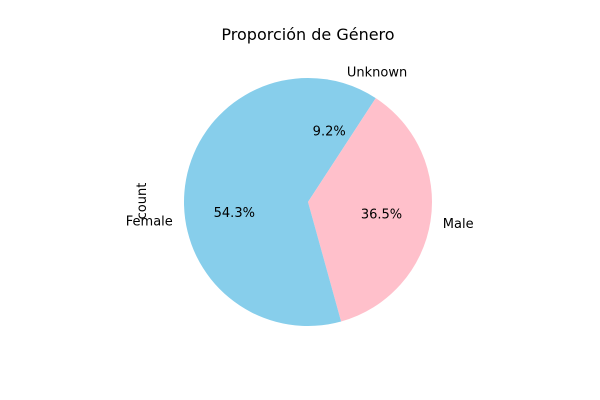  What do you see at coordinates (234, 213) in the screenshot?
I see `pie-percent-female: 54.3%` at bounding box center [234, 213].